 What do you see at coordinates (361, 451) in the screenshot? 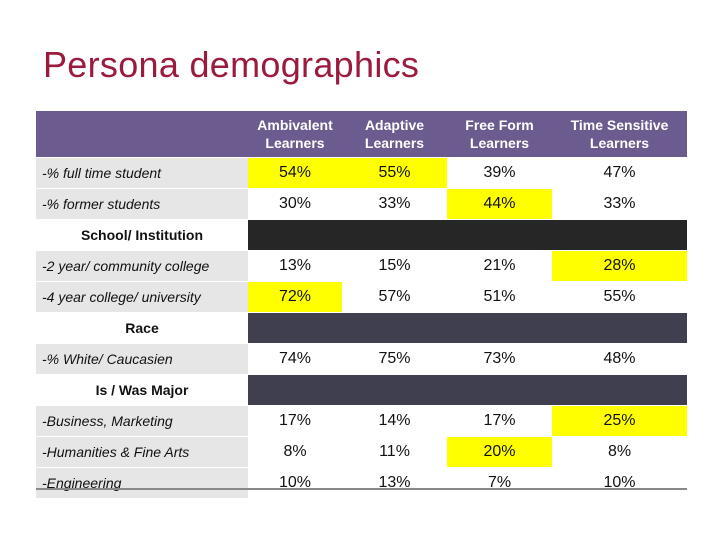
I see `table-row: -Humanities & Fine Arts 8% 11% 20% 8%` at bounding box center [361, 451].